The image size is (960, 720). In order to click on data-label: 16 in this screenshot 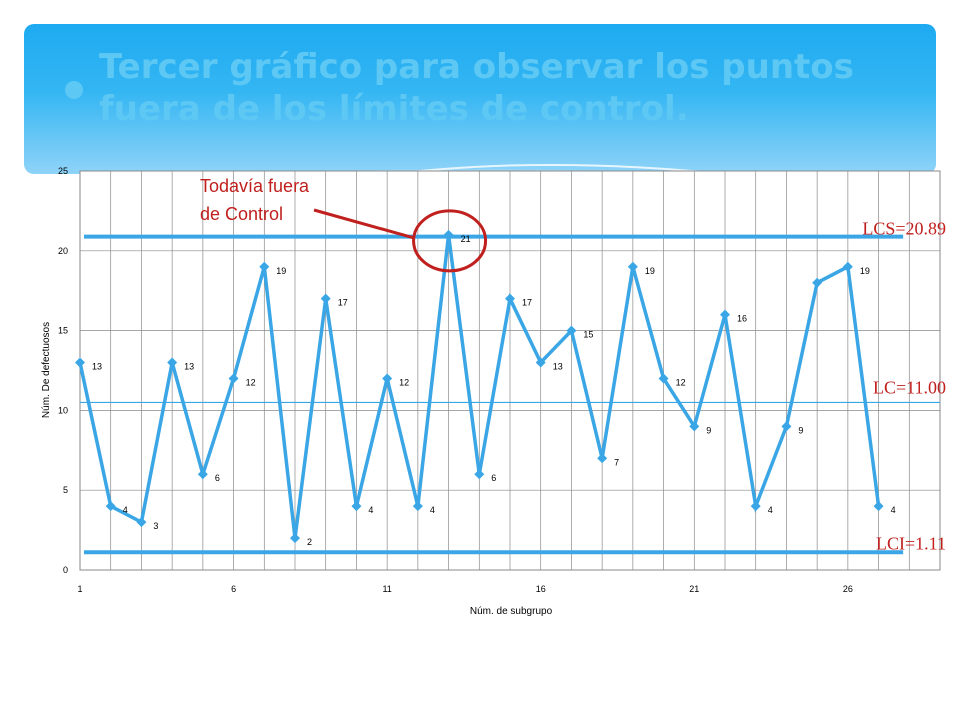, I will do `click(742, 319)`.